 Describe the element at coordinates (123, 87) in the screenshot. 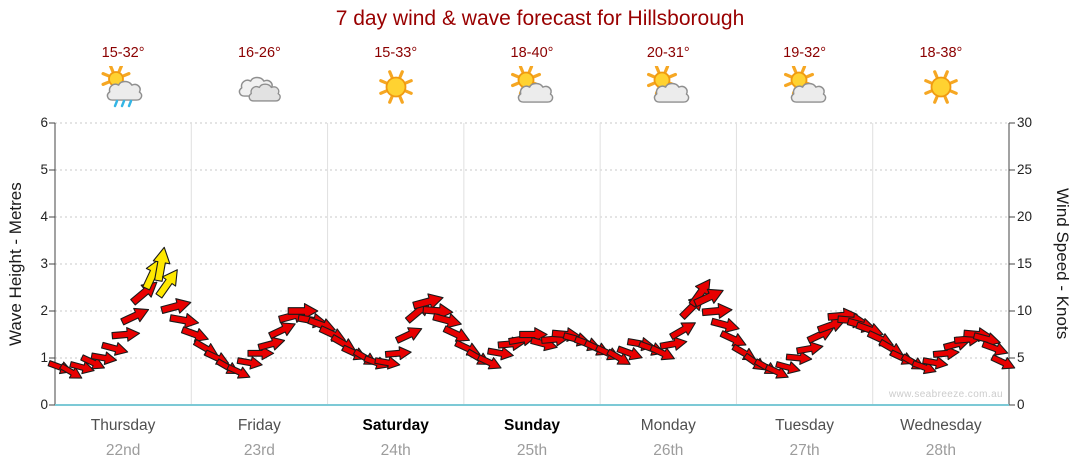

I see `sun-cloud-rain-icon` at that location.